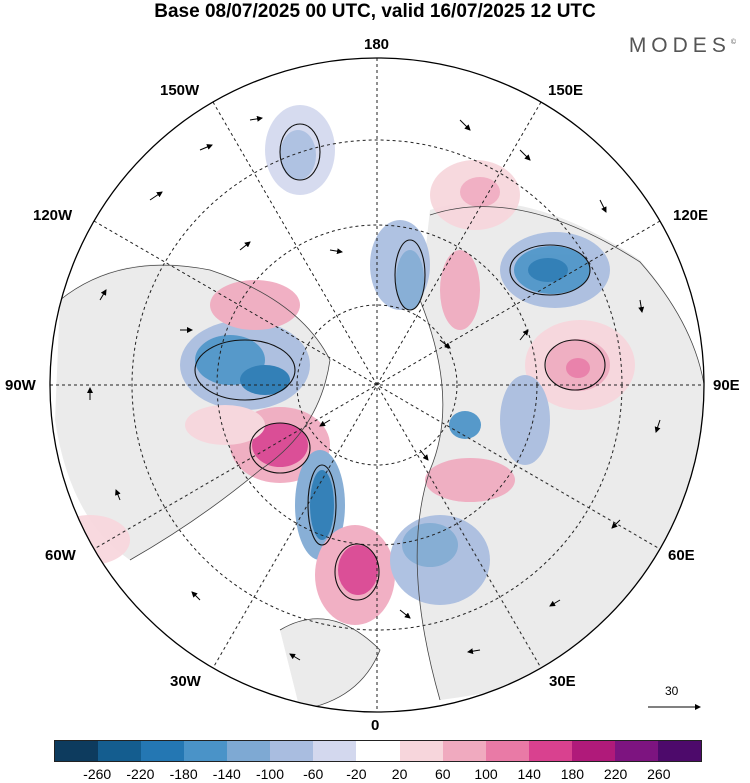  What do you see at coordinates (140, 774) in the screenshot?
I see `colorbar-tick-label: -220` at bounding box center [140, 774].